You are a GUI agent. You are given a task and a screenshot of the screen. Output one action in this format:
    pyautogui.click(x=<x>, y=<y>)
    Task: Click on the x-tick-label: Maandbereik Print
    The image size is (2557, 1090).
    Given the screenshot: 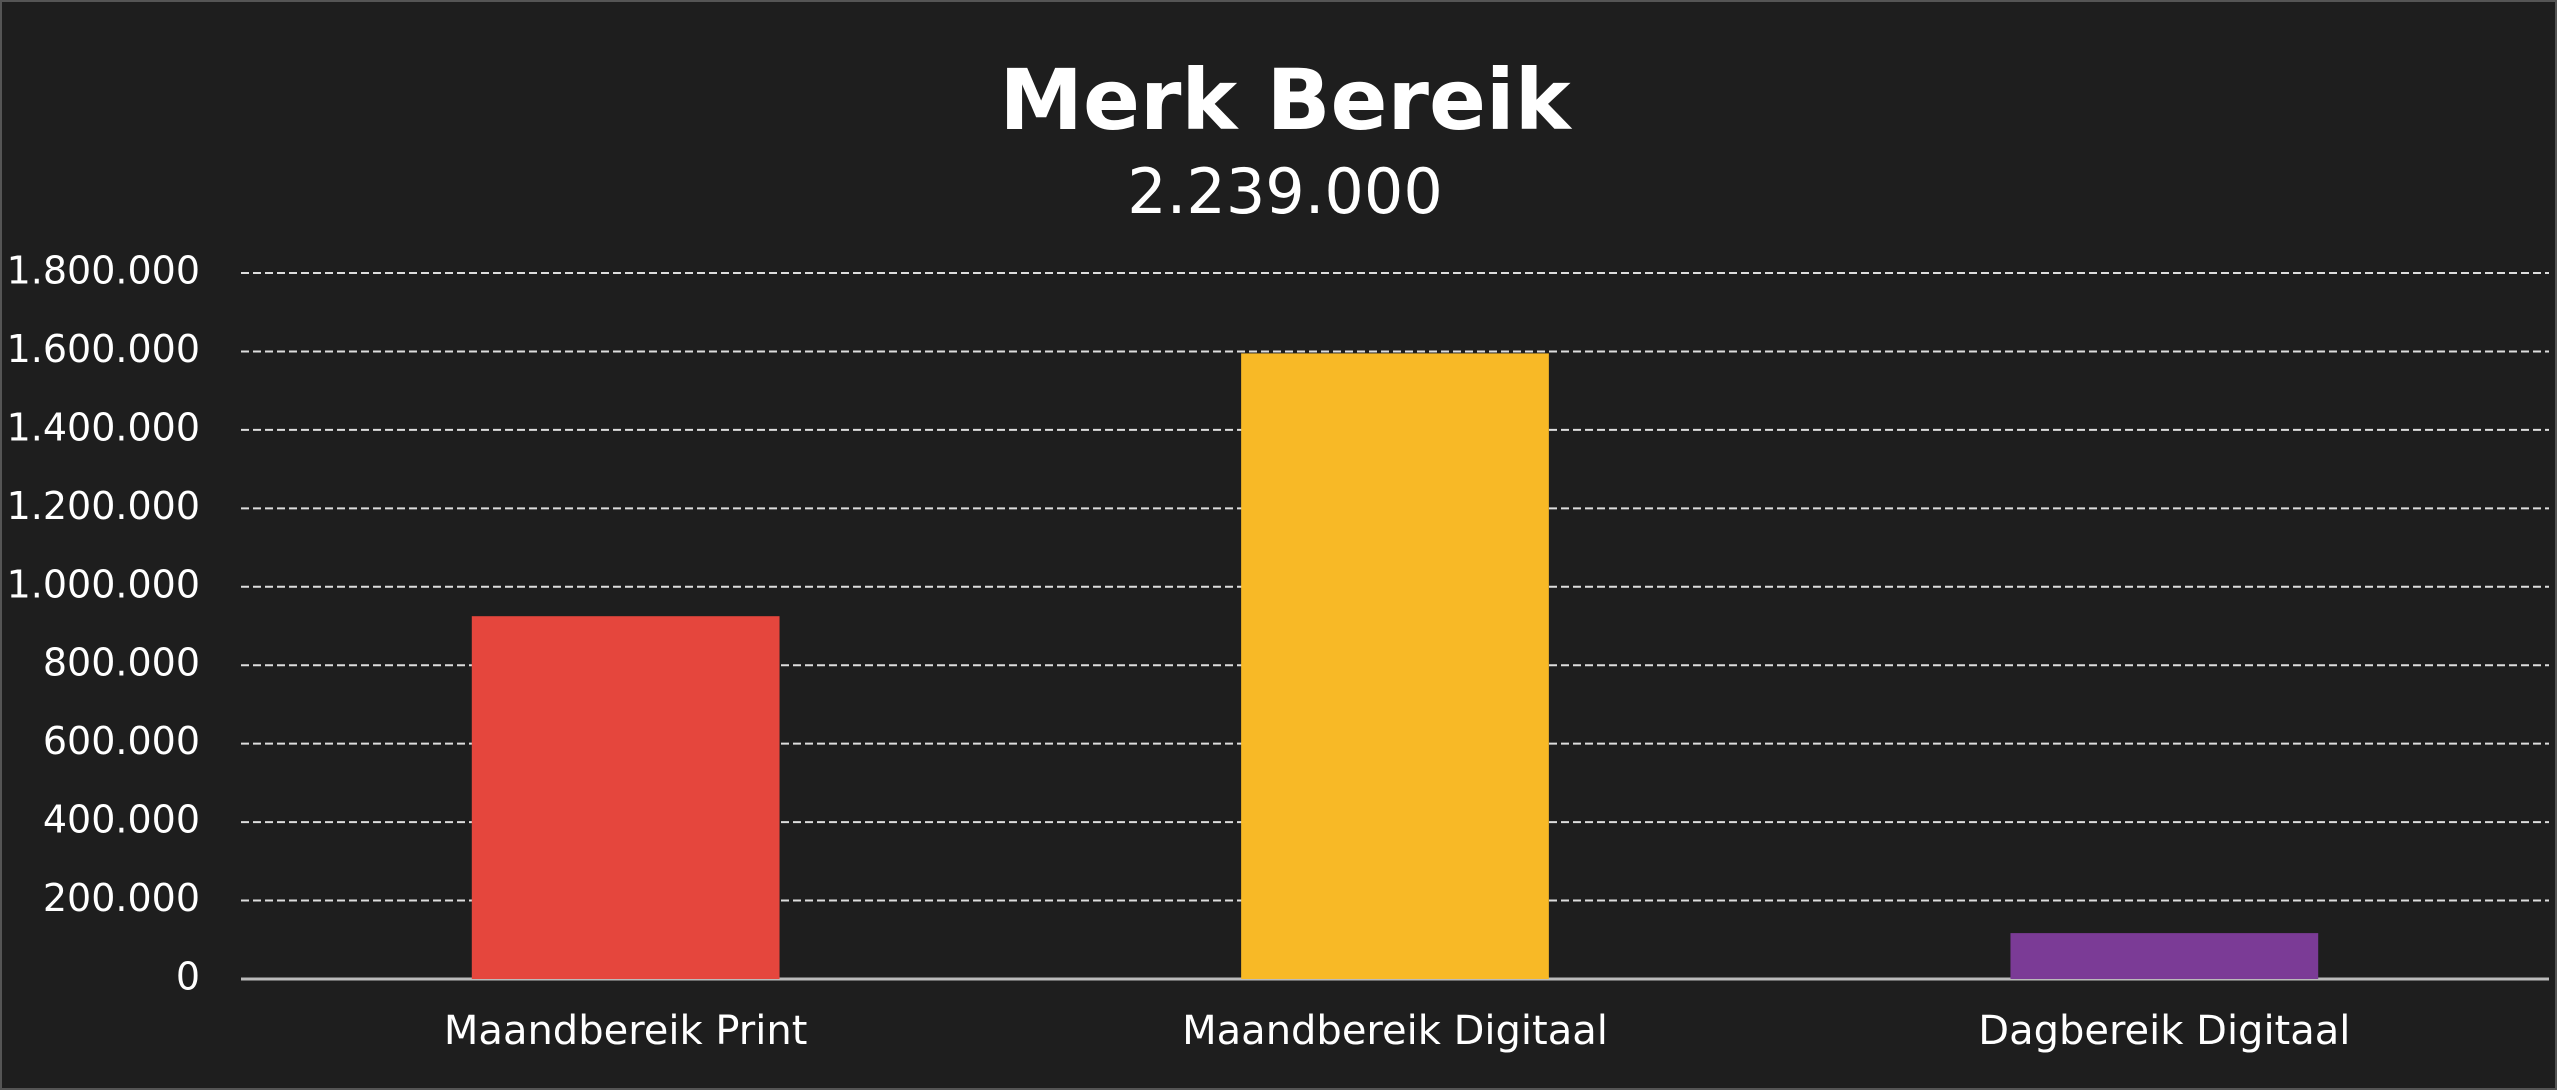 What is the action you would take?
    pyautogui.click(x=625, y=1031)
    